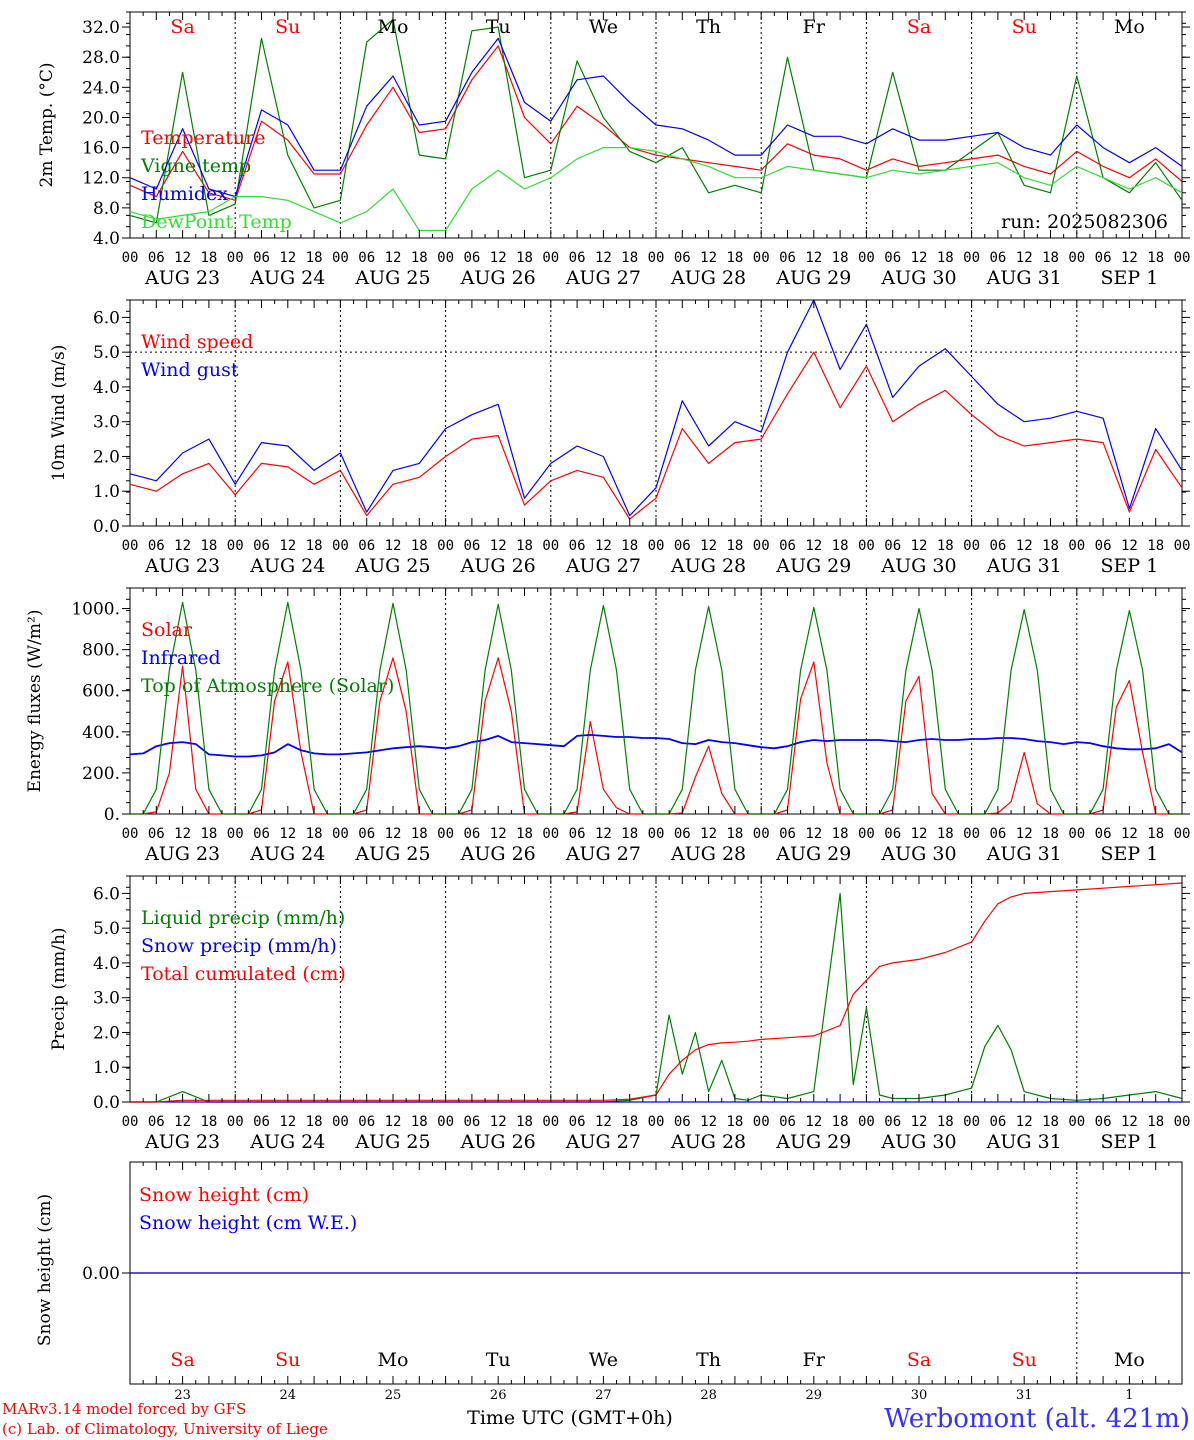 The image size is (1194, 1440). What do you see at coordinates (656, 409) in the screenshot?
I see `wind-panel-series` at bounding box center [656, 409].